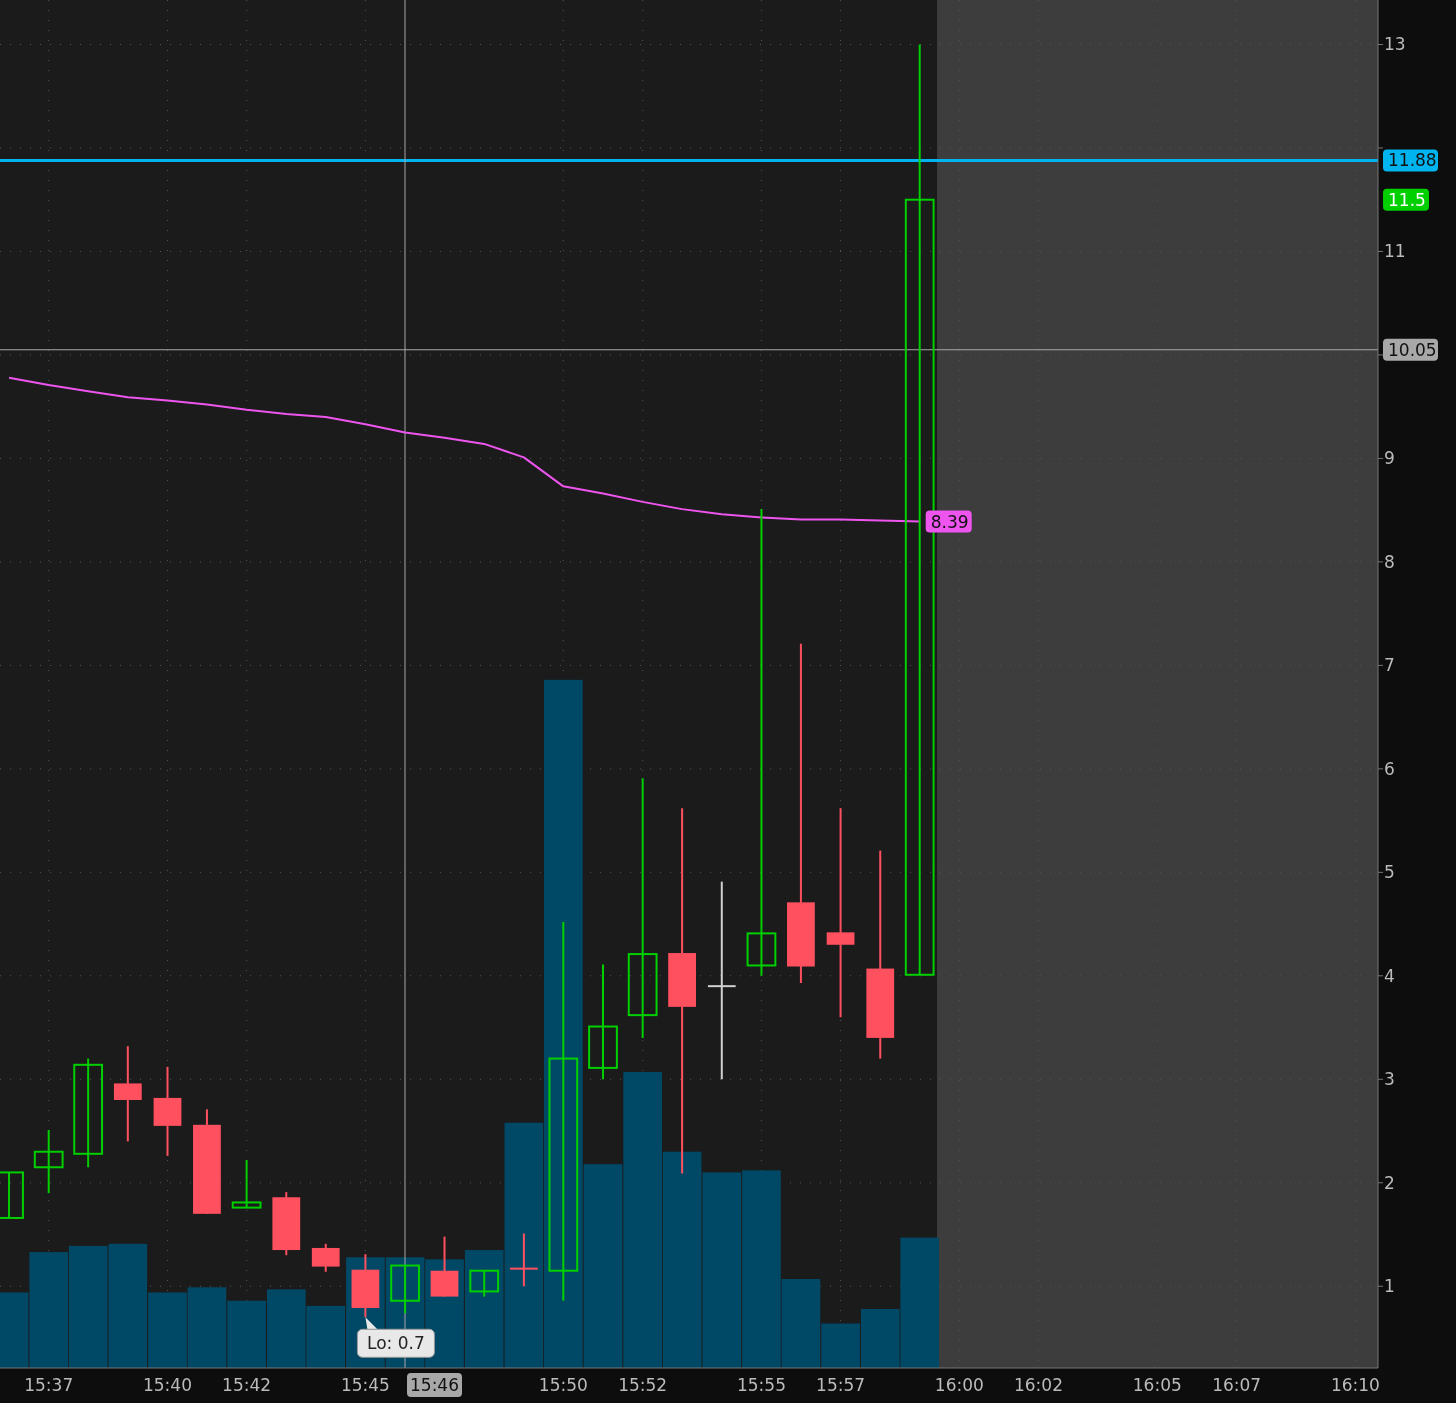  What do you see at coordinates (167, 1385) in the screenshot?
I see `x-tick-label: 15:40` at bounding box center [167, 1385].